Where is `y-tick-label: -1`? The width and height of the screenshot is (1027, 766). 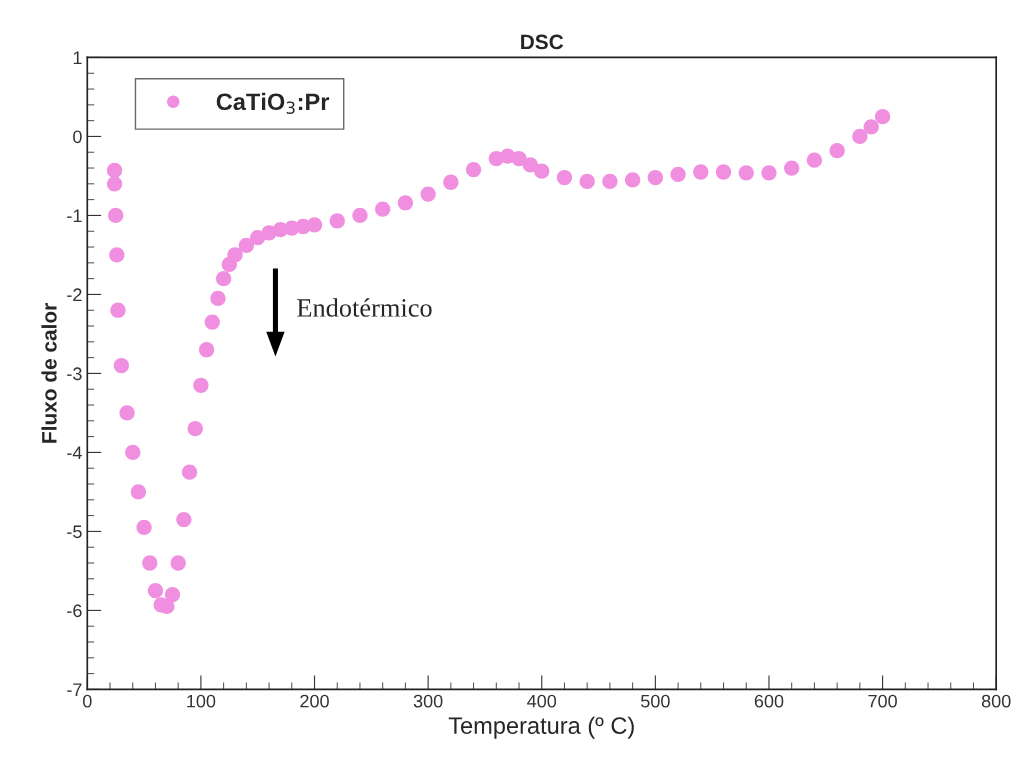
y-tick-label: -1 is located at coordinates (74, 215).